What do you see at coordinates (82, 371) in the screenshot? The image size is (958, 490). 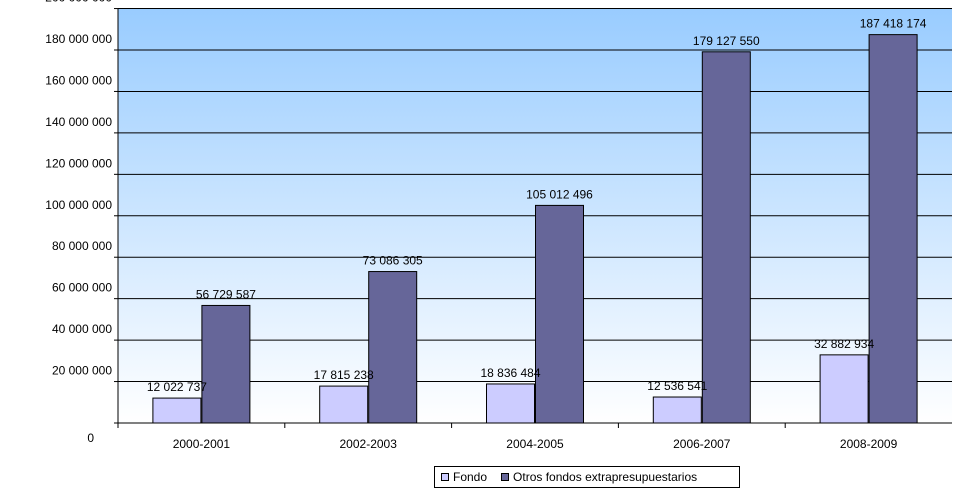 I see `y-tick-label: 20 000 000` at bounding box center [82, 371].